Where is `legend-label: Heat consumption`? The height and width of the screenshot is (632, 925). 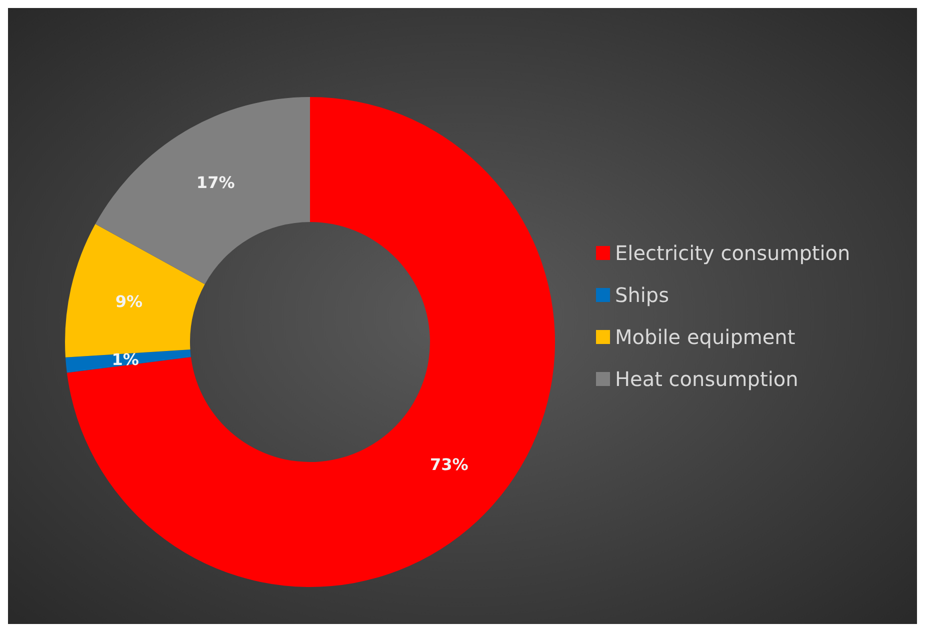 legend-label: Heat consumption is located at coordinates (706, 379).